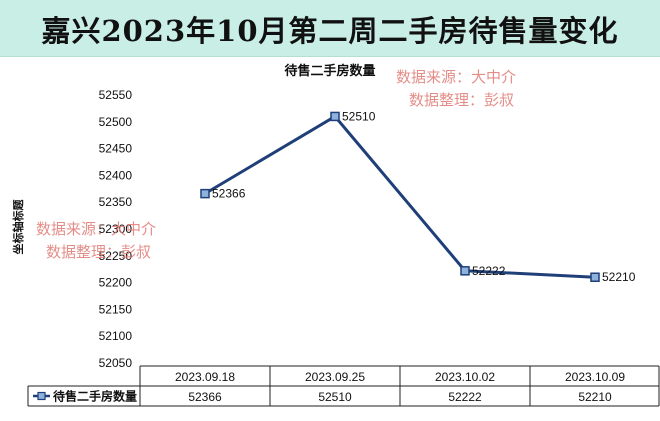 The image size is (660, 421). What do you see at coordinates (465, 397) in the screenshot?
I see `table-value-cell: 52222` at bounding box center [465, 397].